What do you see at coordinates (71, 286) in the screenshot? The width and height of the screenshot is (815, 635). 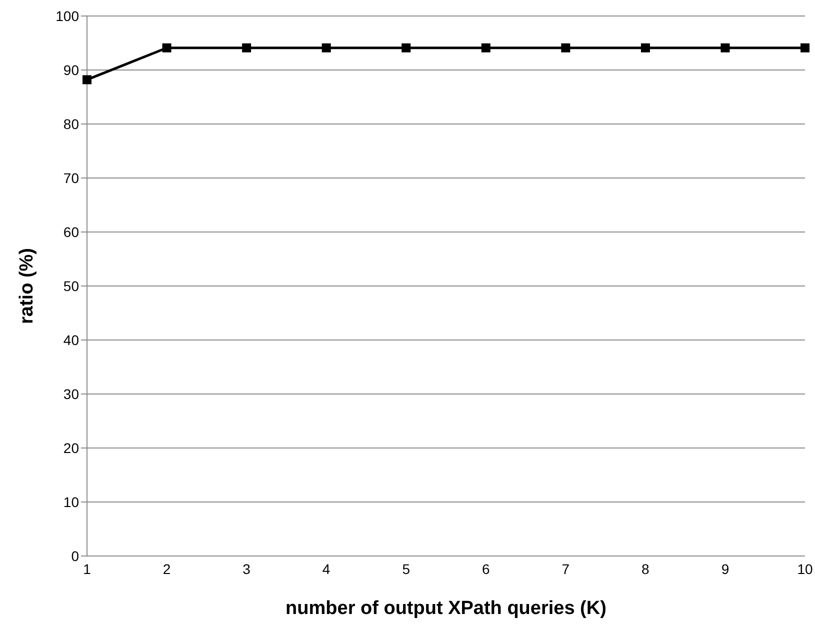 I see `y-tick-label: 50` at bounding box center [71, 286].